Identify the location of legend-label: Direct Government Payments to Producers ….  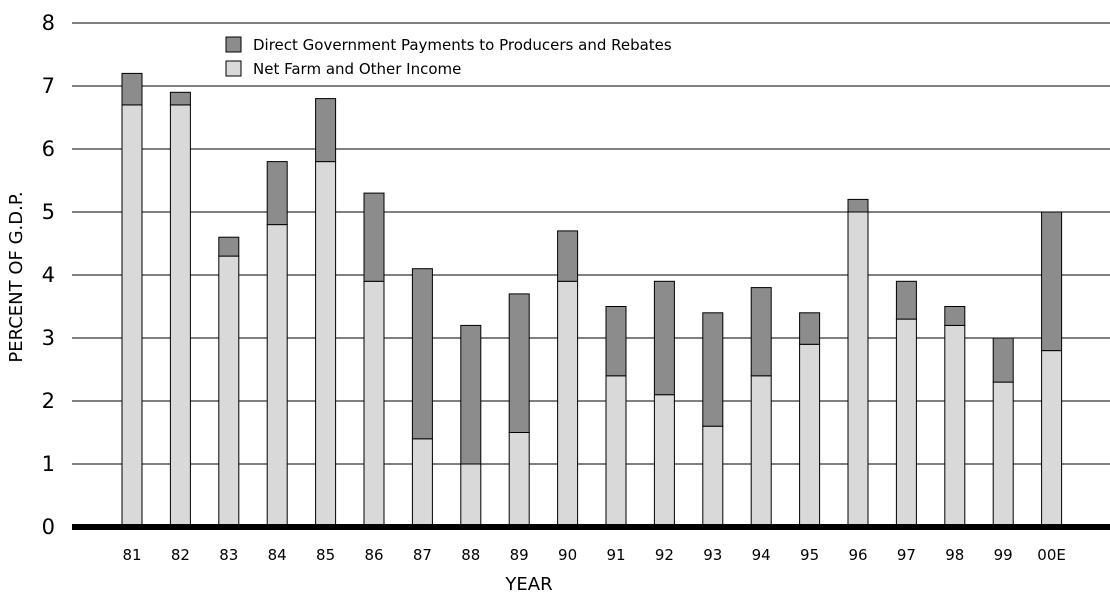
(462, 45).